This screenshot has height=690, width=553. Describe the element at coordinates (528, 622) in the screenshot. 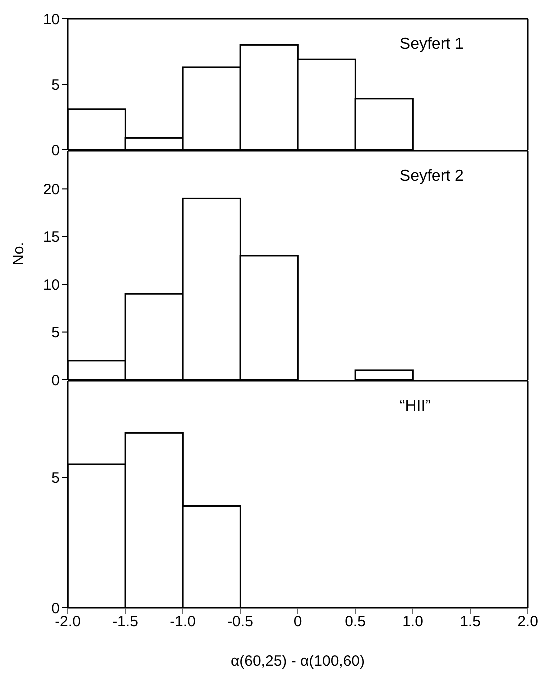

I see `x-tick-label: 2.0` at that location.